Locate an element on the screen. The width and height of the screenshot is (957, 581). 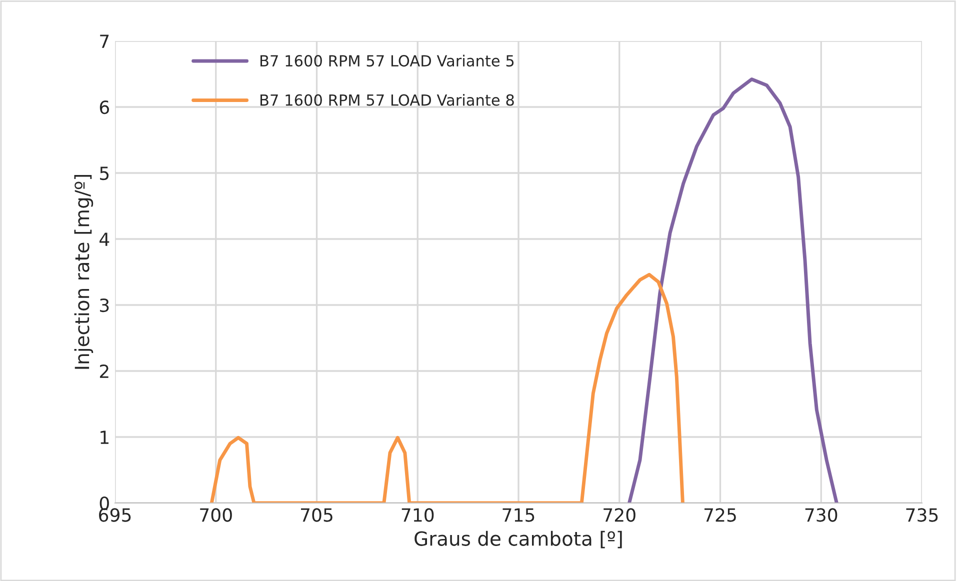
y-axis-title: Injection rate [mg/º] is located at coordinates (84, 271).